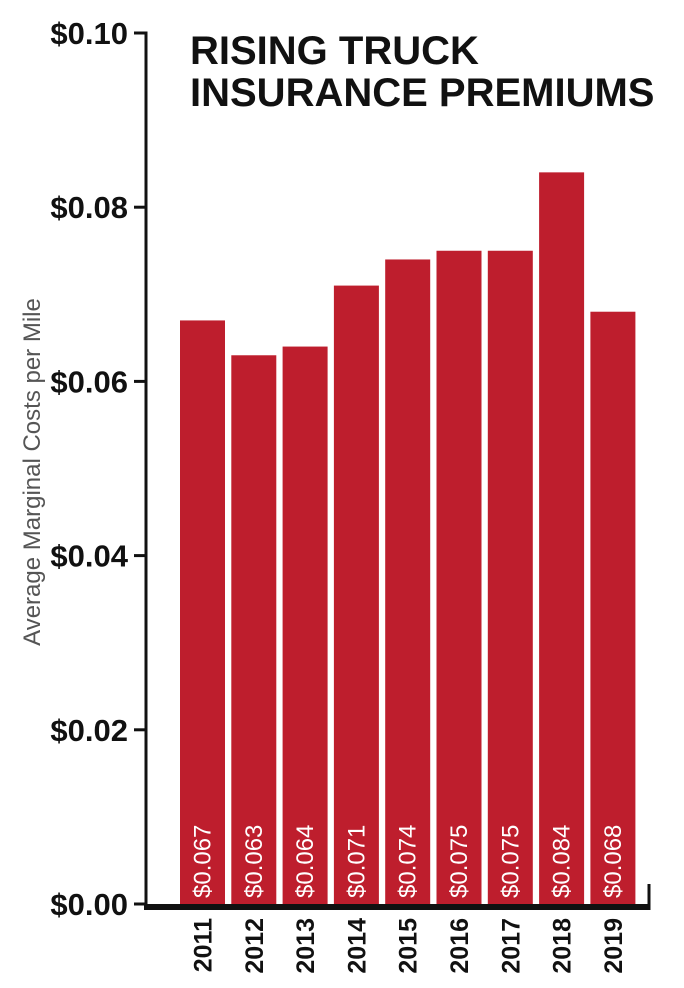 This screenshot has width=684, height=988. What do you see at coordinates (614, 946) in the screenshot?
I see `x-tick-label-2019: 2019` at bounding box center [614, 946].